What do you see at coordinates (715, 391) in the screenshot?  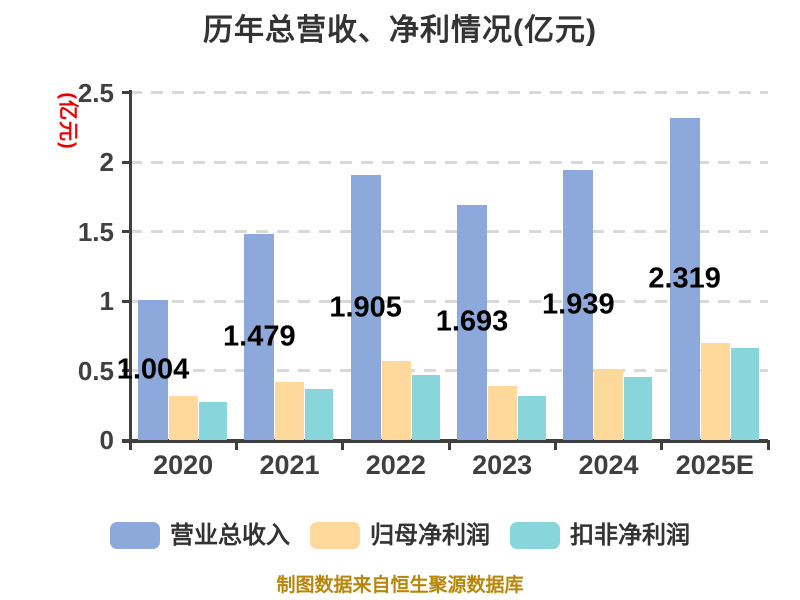 I see `bar-net-profit-2025e` at bounding box center [715, 391].